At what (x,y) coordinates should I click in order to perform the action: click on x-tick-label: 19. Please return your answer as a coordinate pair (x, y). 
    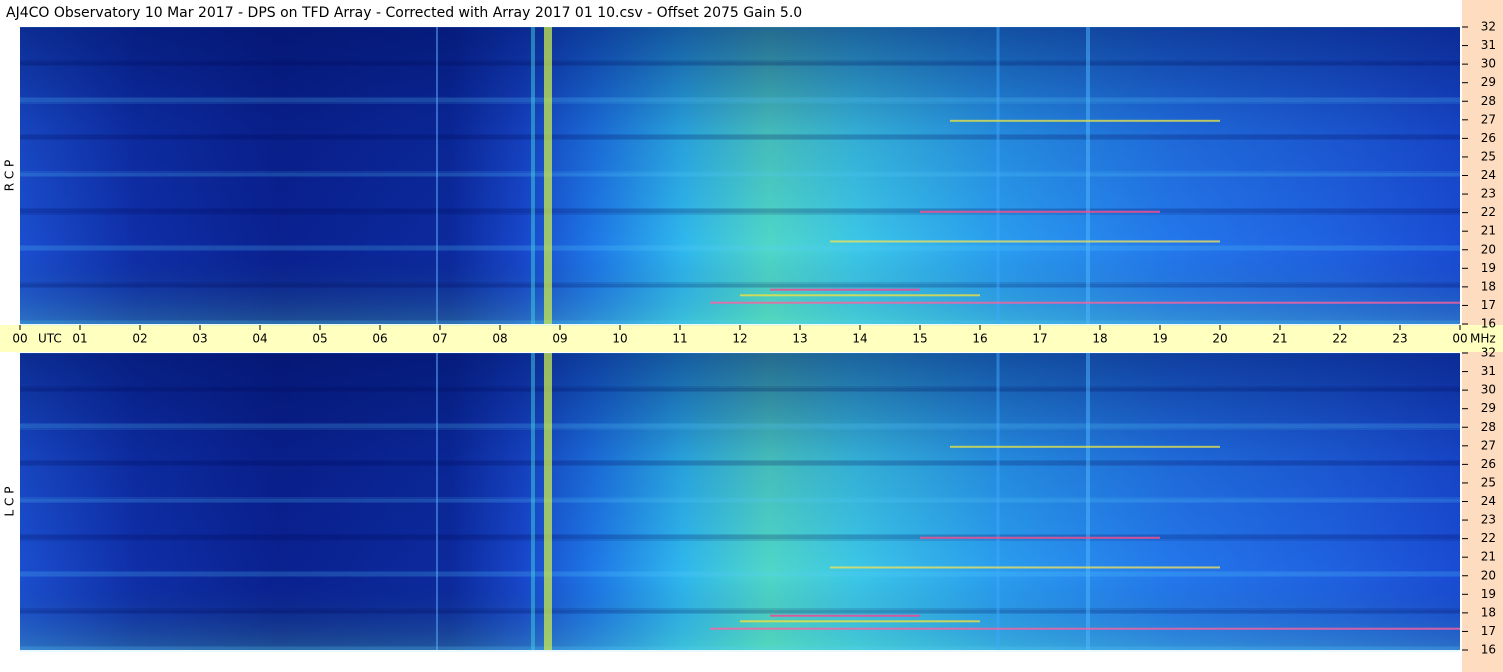
    Looking at the image, I should click on (1159, 339).